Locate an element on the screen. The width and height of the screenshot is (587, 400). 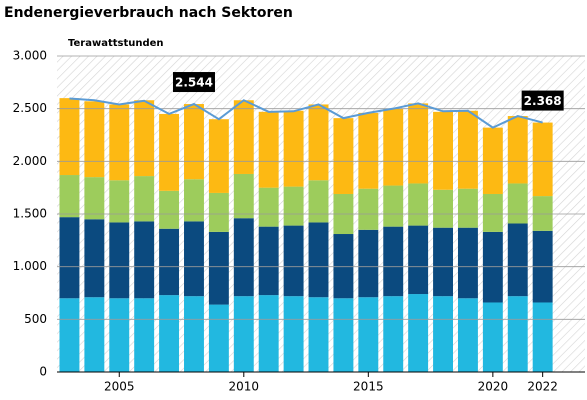
total-line is located at coordinates (306, 113).